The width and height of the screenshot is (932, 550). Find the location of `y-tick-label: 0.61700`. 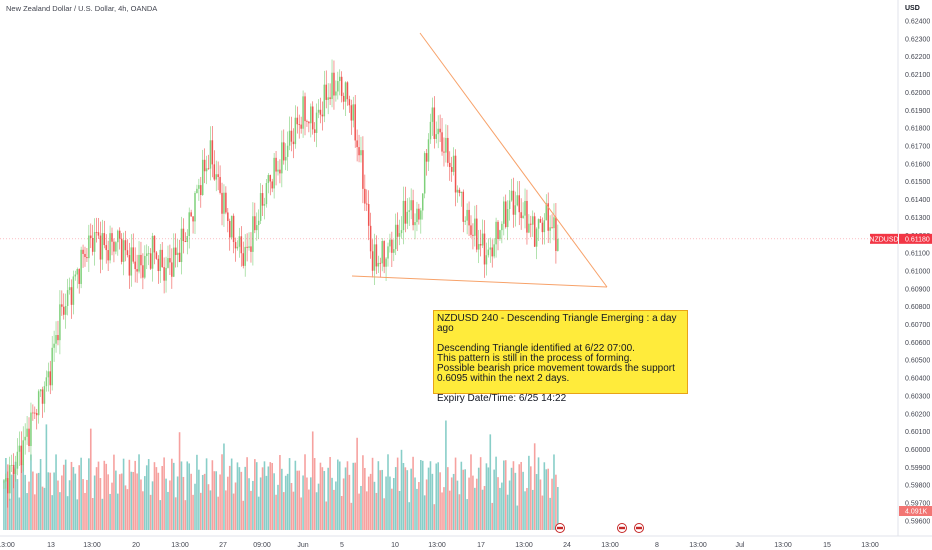

y-tick-label: 0.61700 is located at coordinates (917, 146).